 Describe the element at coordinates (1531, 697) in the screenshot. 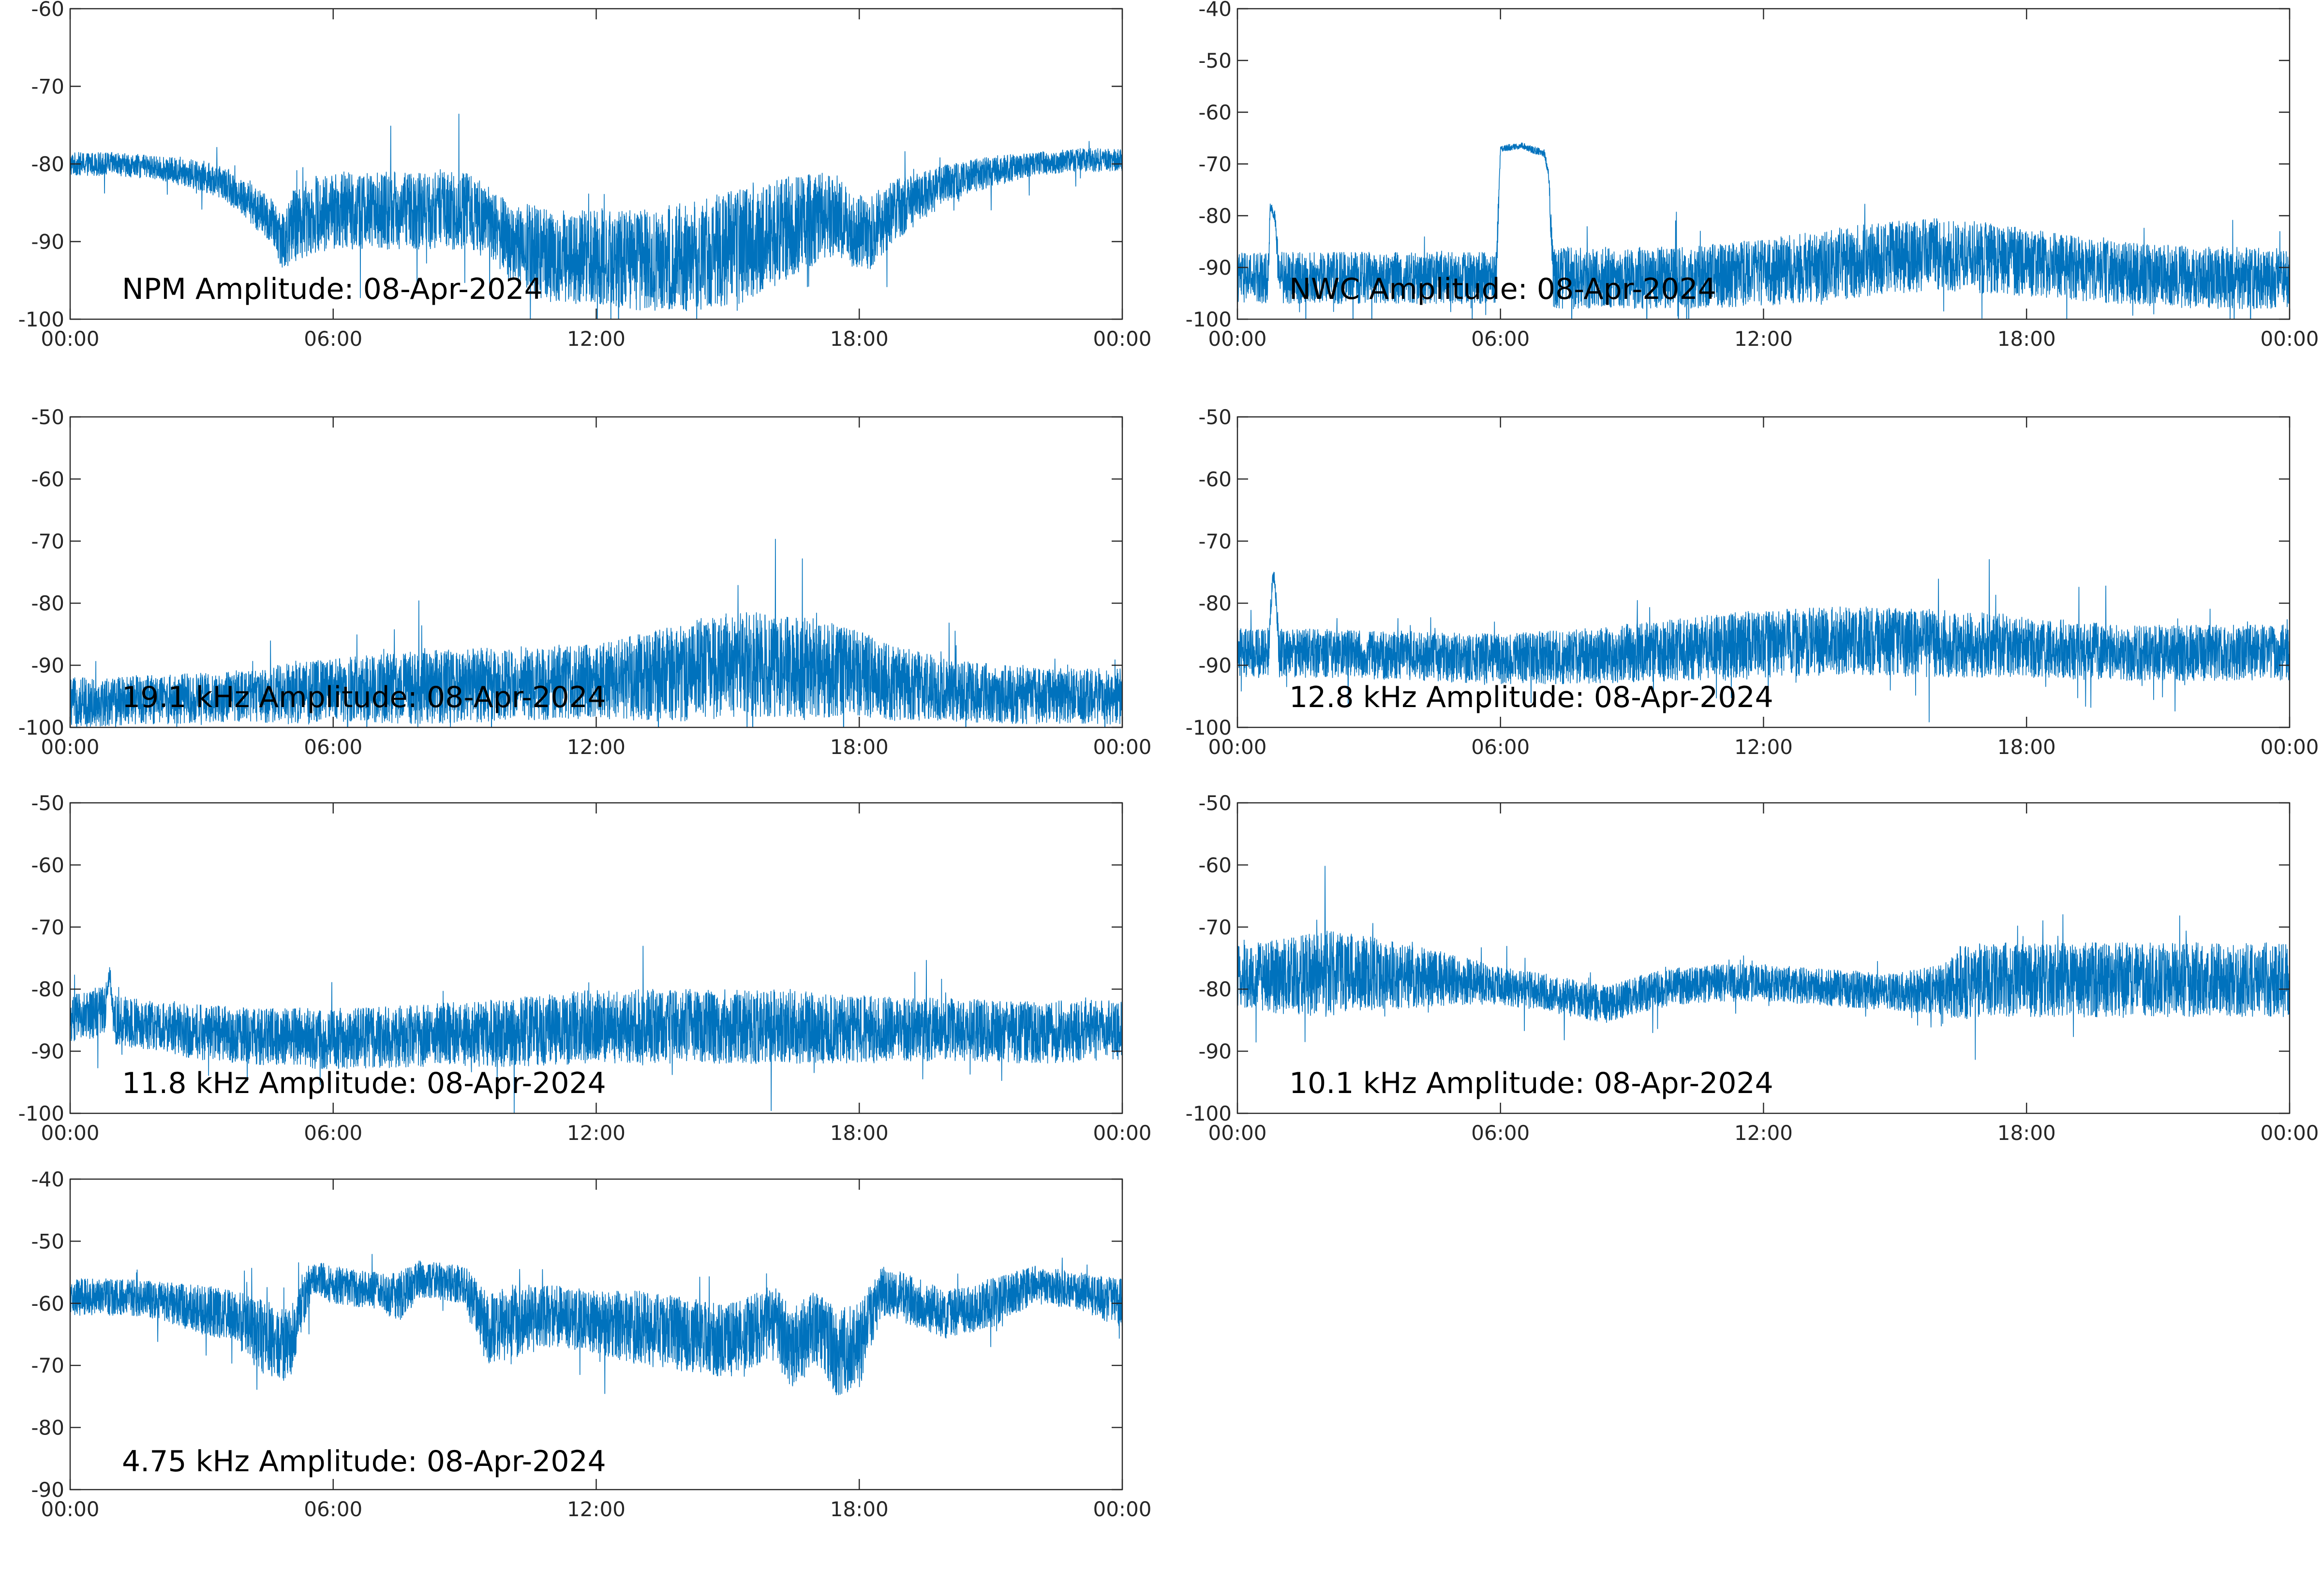

I see `panel-title: 12.8 kHz Amplitude: 08-Apr-2024` at that location.